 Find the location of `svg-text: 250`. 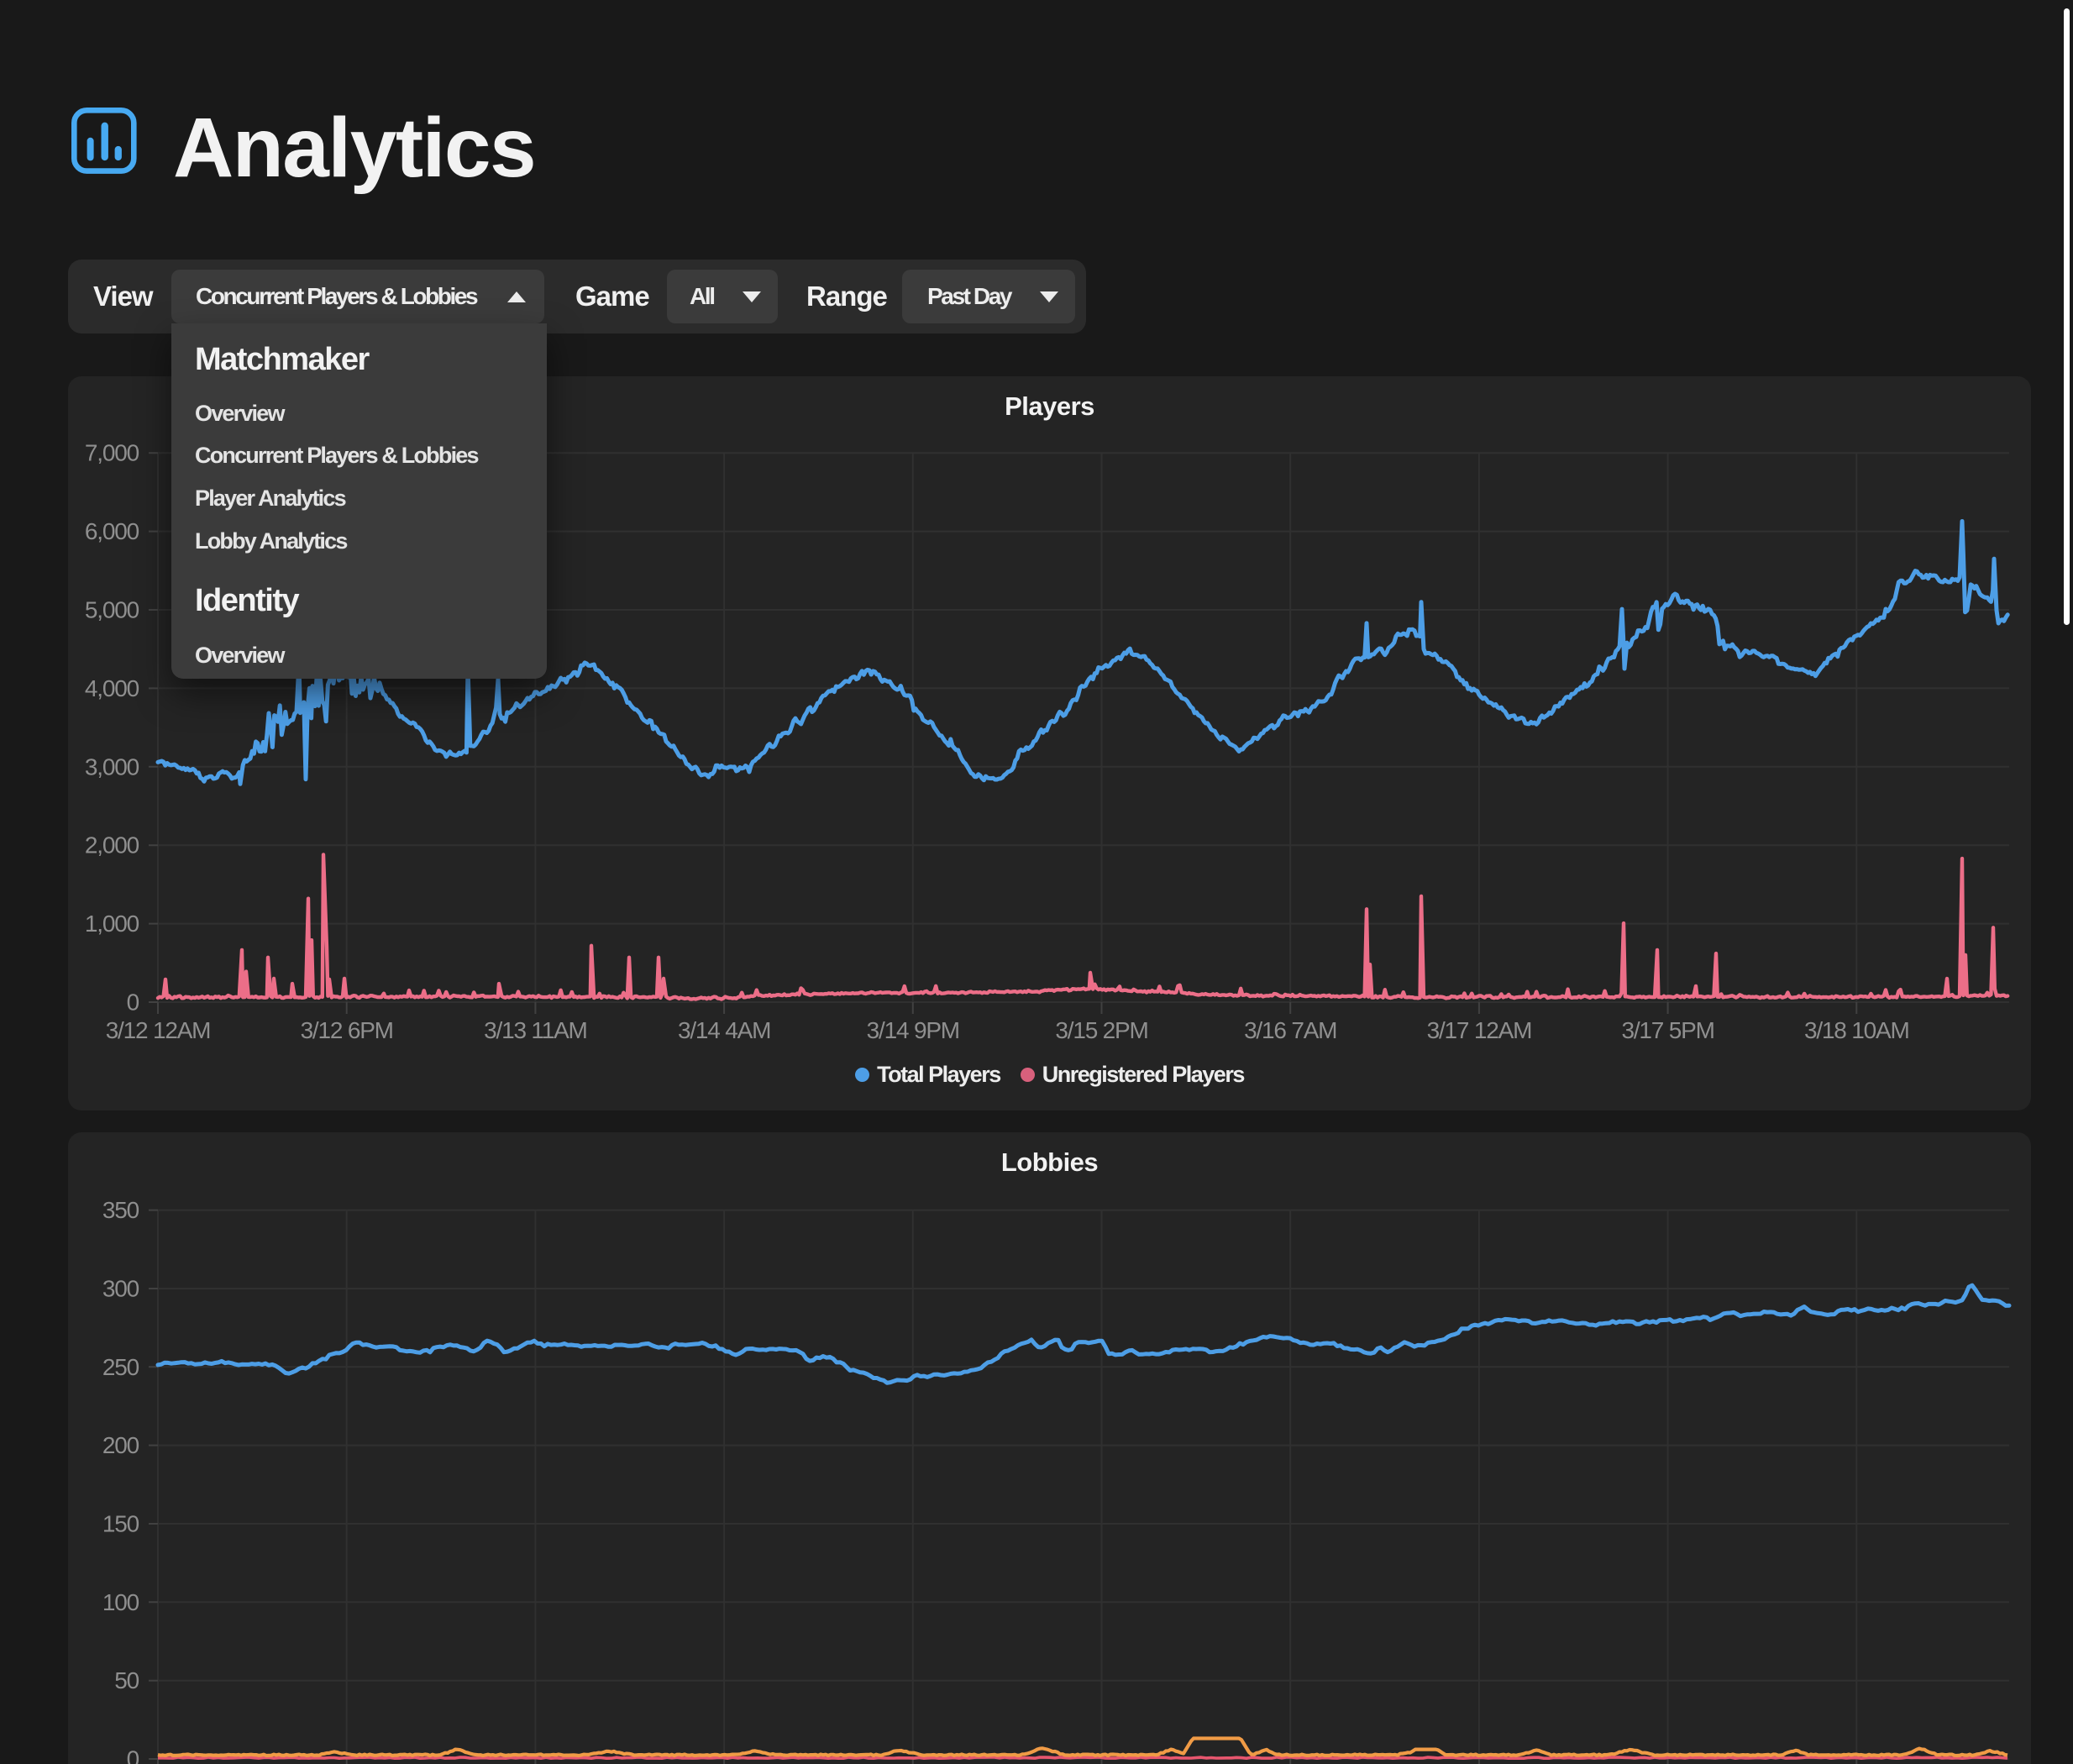

svg-text: 250 is located at coordinates (120, 1367).